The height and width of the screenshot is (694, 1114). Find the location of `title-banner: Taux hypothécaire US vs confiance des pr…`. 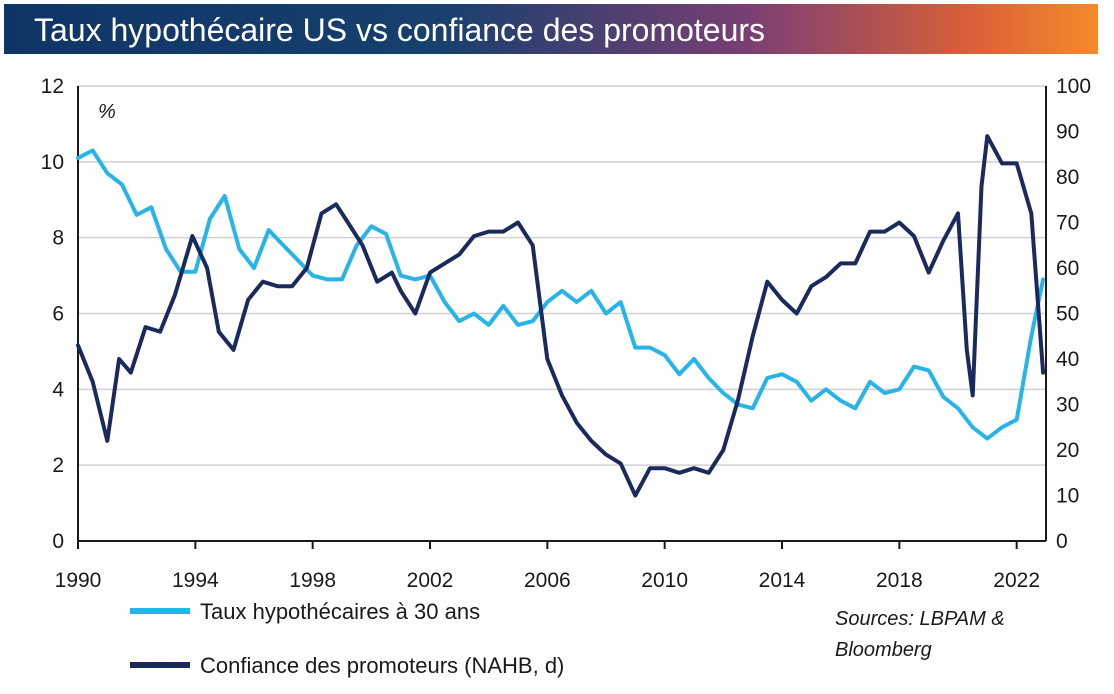

title-banner: Taux hypothécaire US vs confiance des pr… is located at coordinates (551, 29).